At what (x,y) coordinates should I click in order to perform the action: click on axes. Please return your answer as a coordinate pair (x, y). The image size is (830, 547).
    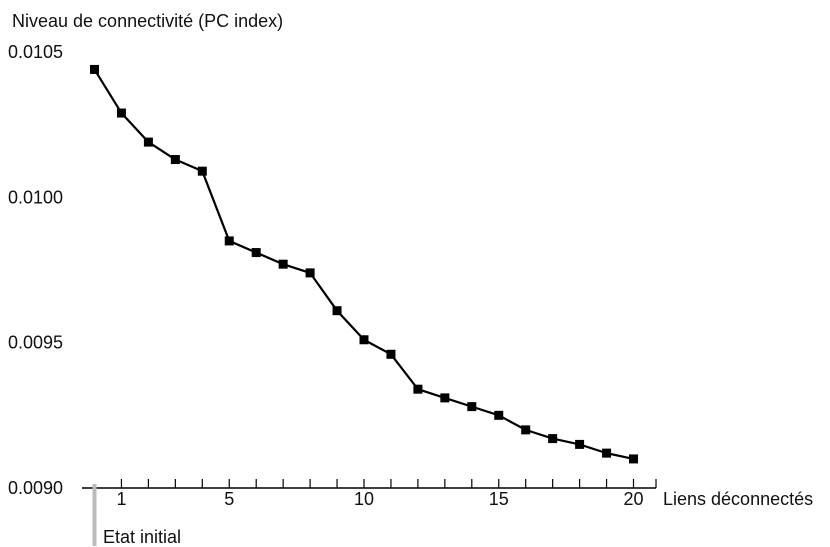
    Looking at the image, I should click on (369, 515).